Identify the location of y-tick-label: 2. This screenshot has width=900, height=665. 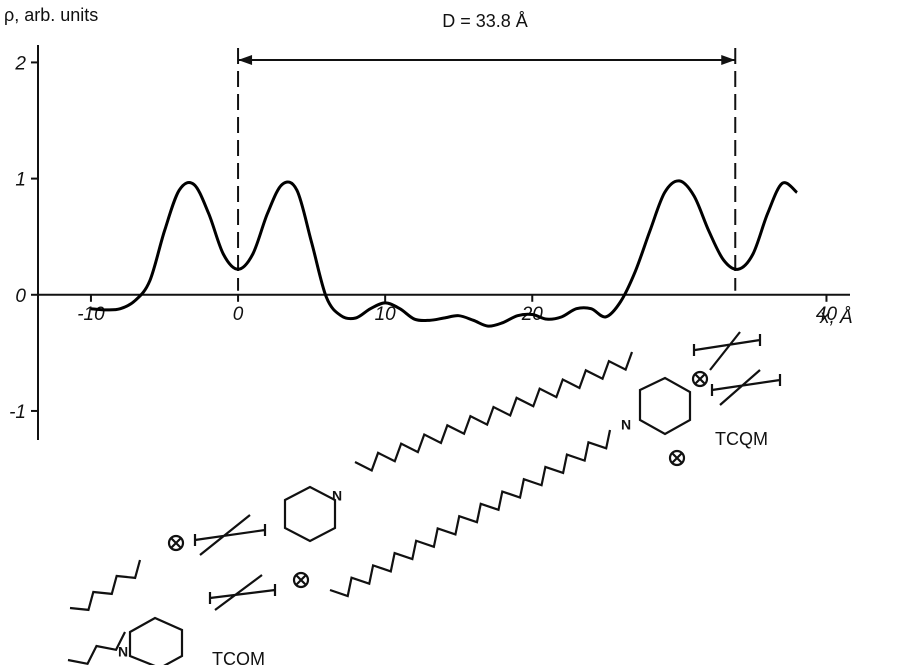
(20, 63).